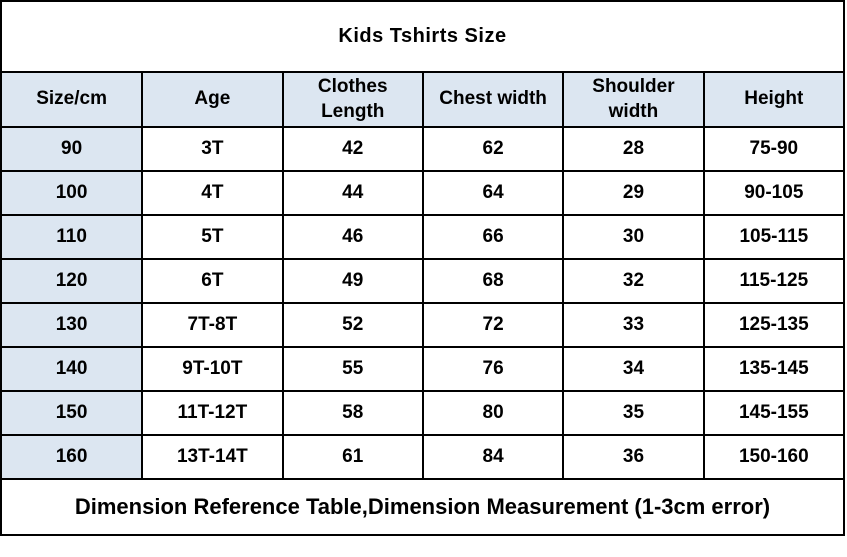  Describe the element at coordinates (633, 325) in the screenshot. I see `table-cell: 33` at that location.